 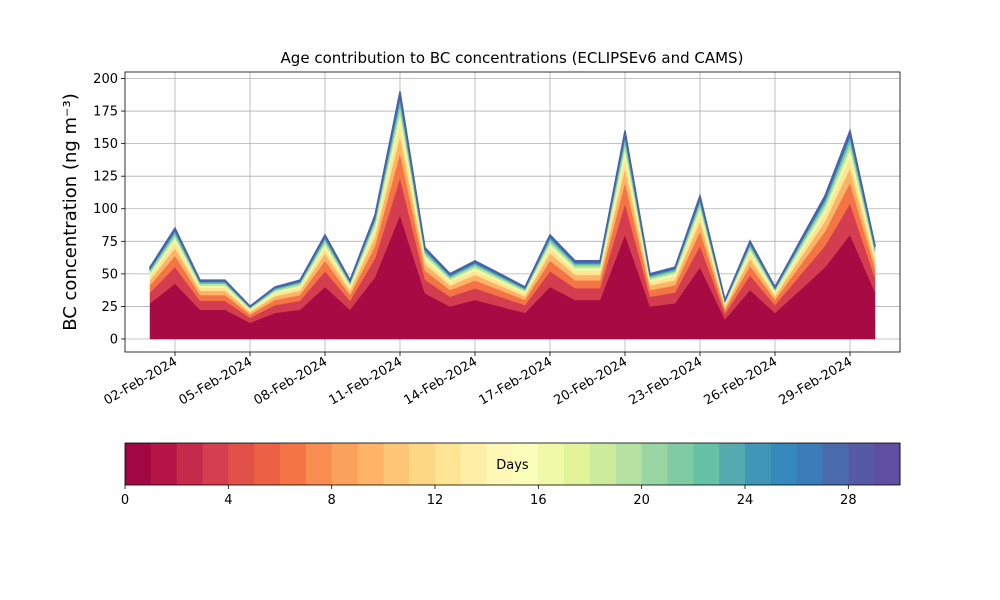 I want to click on x-tick-label: 02-Feb-2024, so click(x=140, y=381).